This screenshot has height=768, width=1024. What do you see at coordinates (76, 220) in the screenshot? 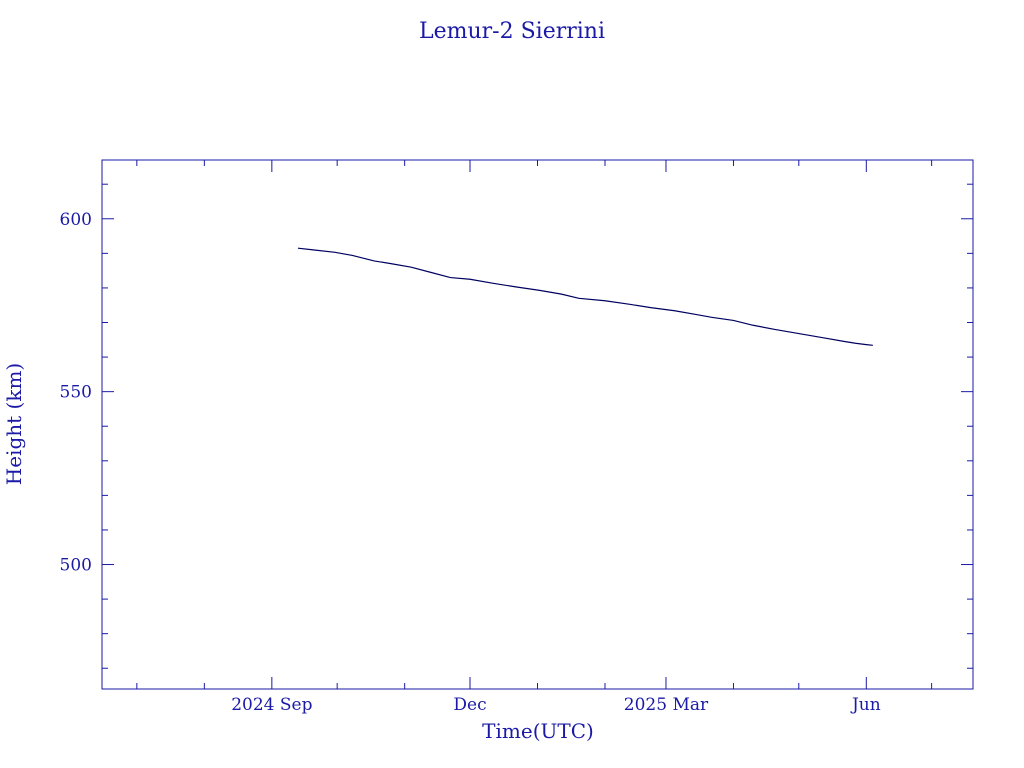
I see `y-tick-label: 600` at bounding box center [76, 220].